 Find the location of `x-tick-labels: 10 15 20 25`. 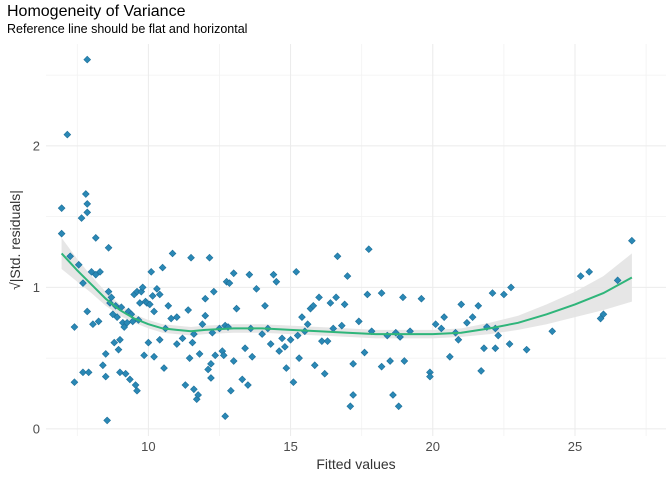

x-tick-labels: 10 15 20 25 is located at coordinates (361, 446).